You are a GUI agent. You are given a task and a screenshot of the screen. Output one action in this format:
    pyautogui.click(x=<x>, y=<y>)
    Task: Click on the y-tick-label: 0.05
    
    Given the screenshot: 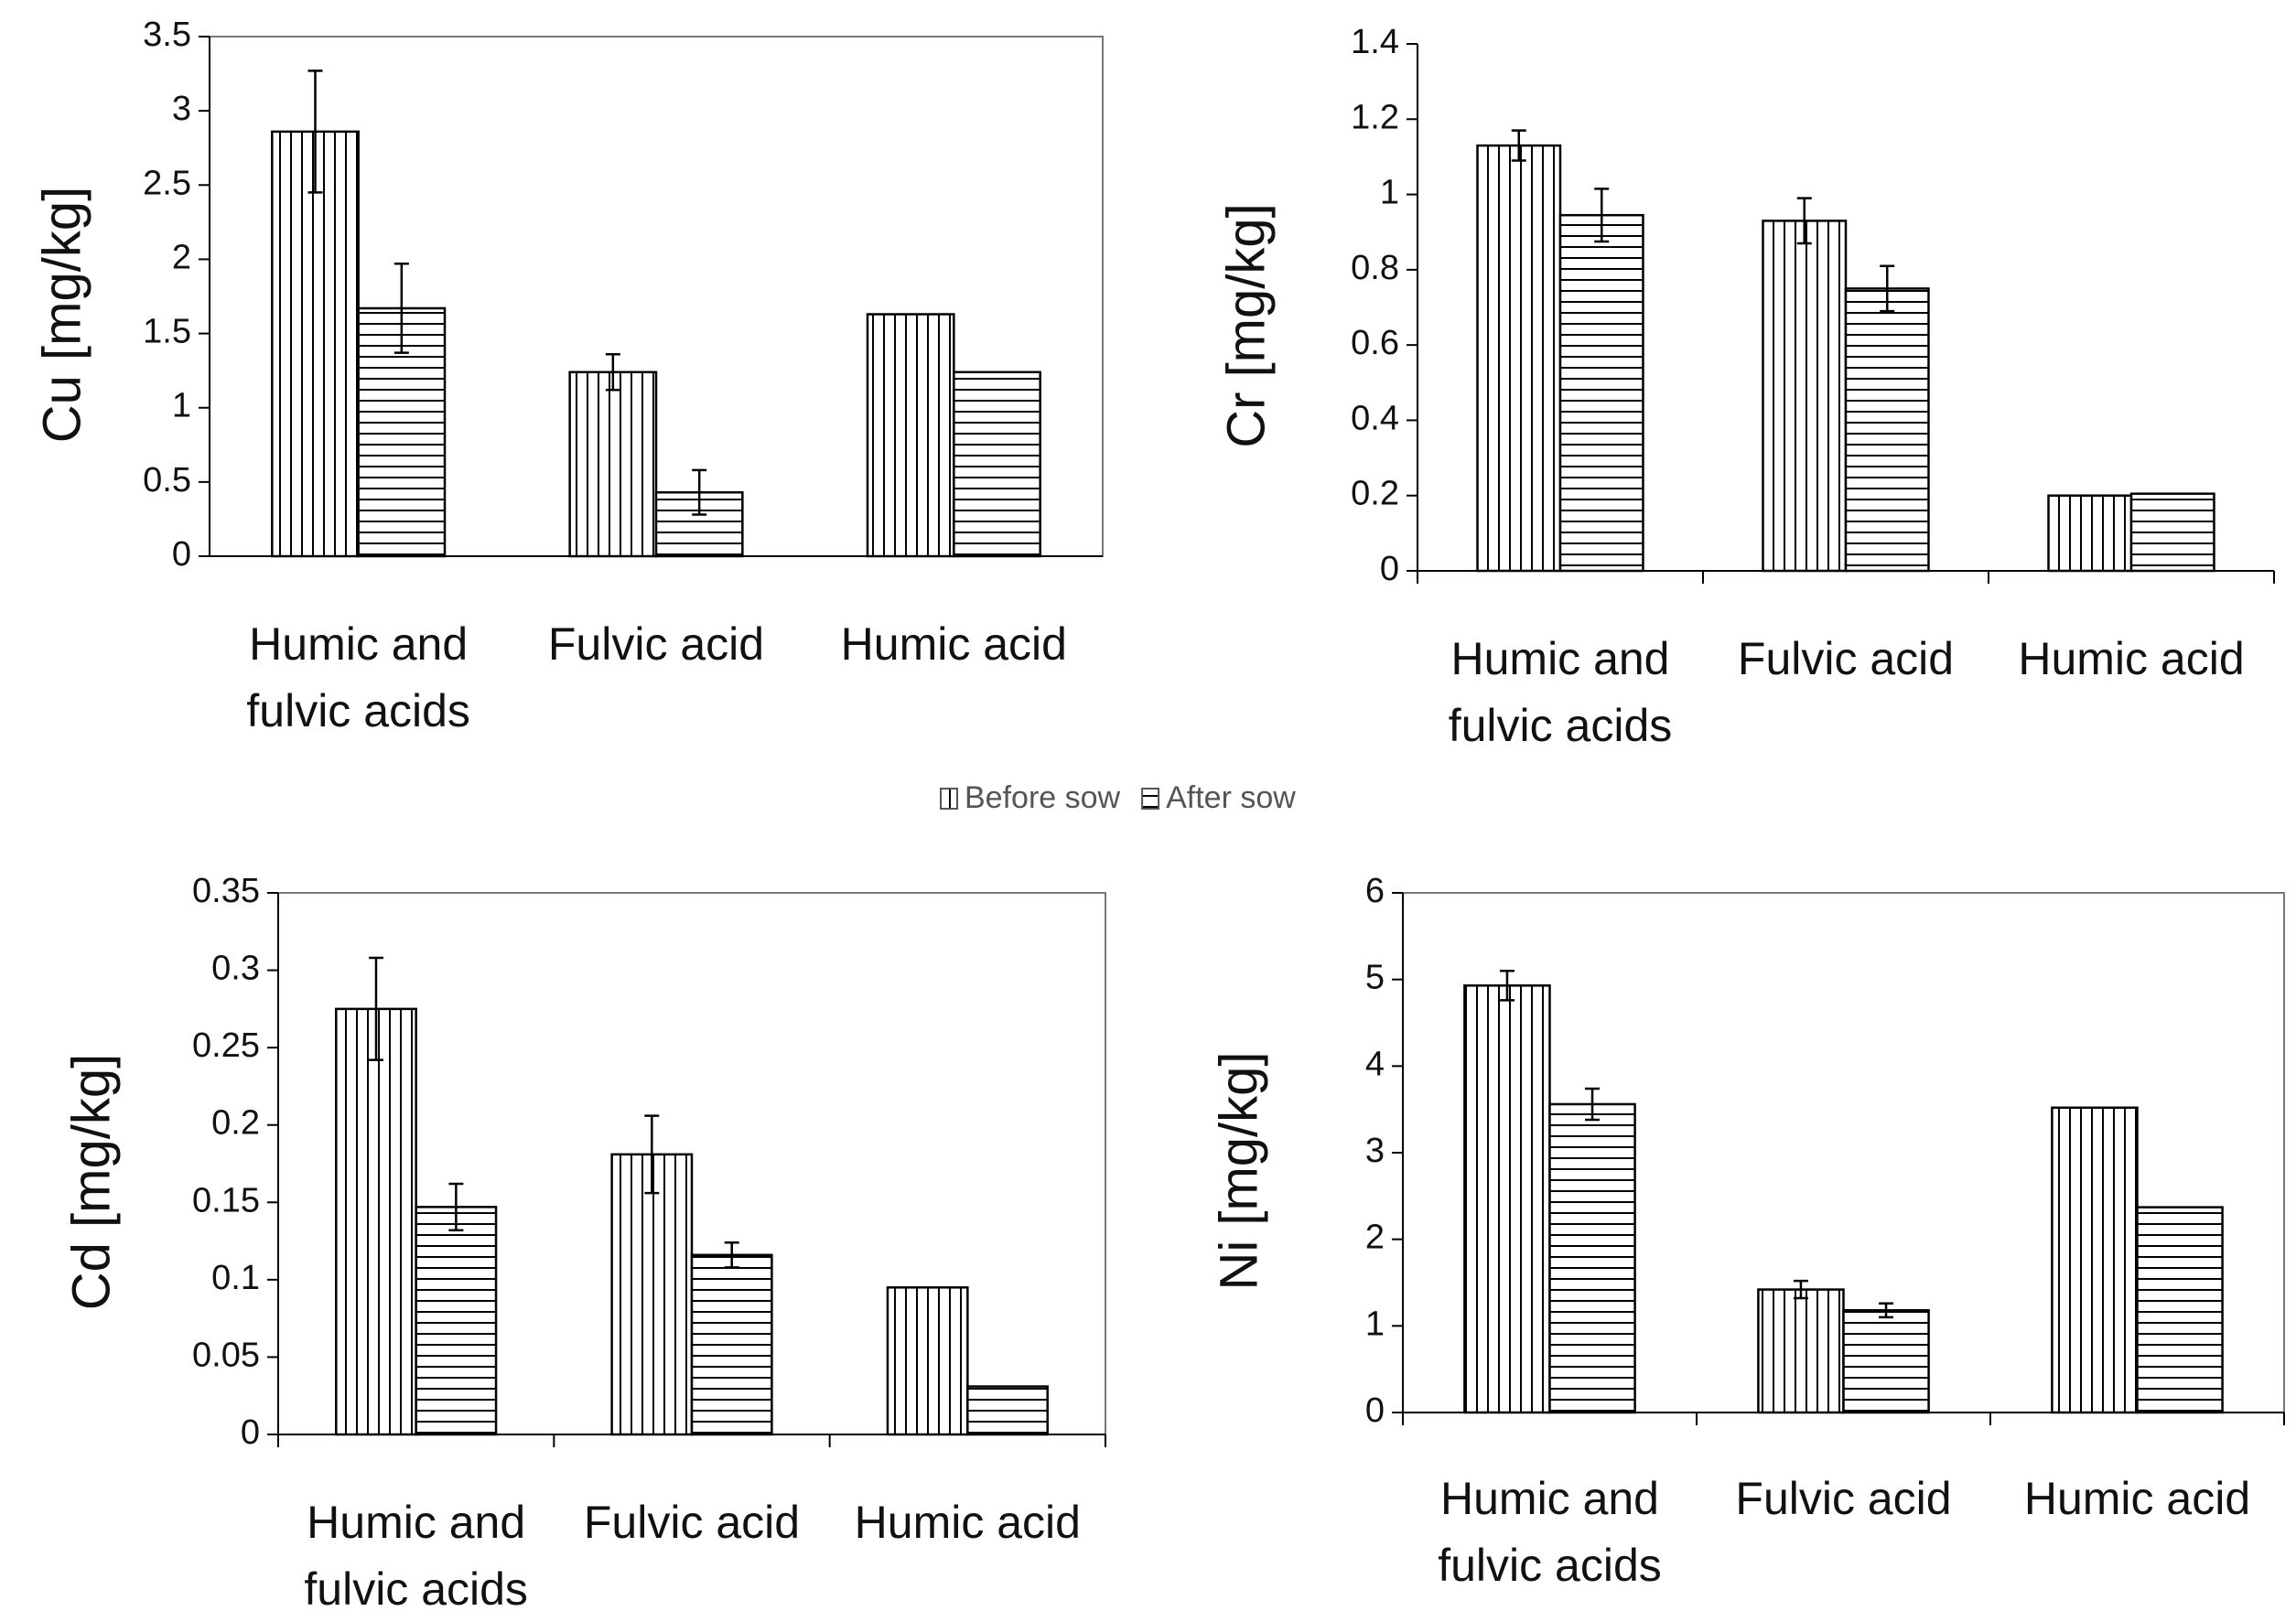 What is the action you would take?
    pyautogui.click(x=226, y=1355)
    